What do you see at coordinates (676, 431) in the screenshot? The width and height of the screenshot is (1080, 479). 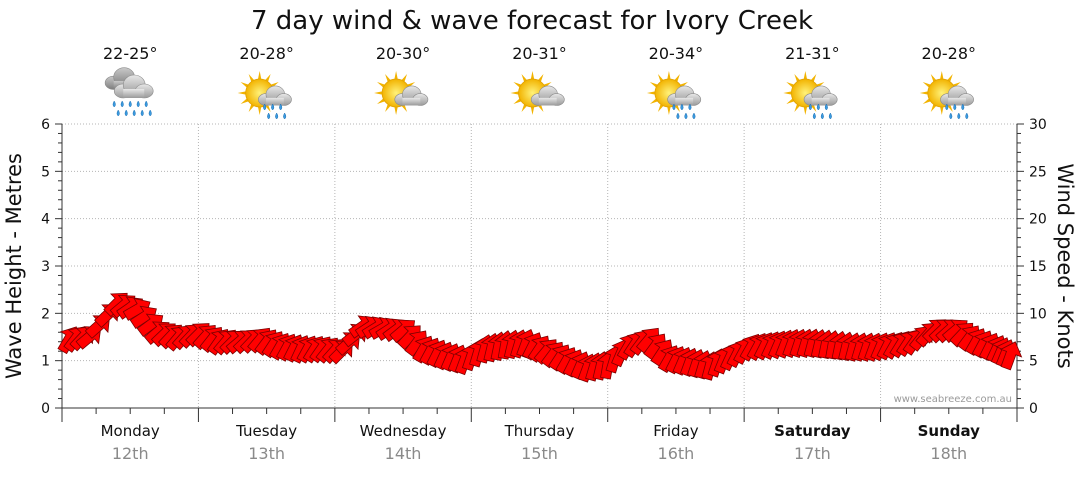 I see `day-name-label: Friday` at bounding box center [676, 431].